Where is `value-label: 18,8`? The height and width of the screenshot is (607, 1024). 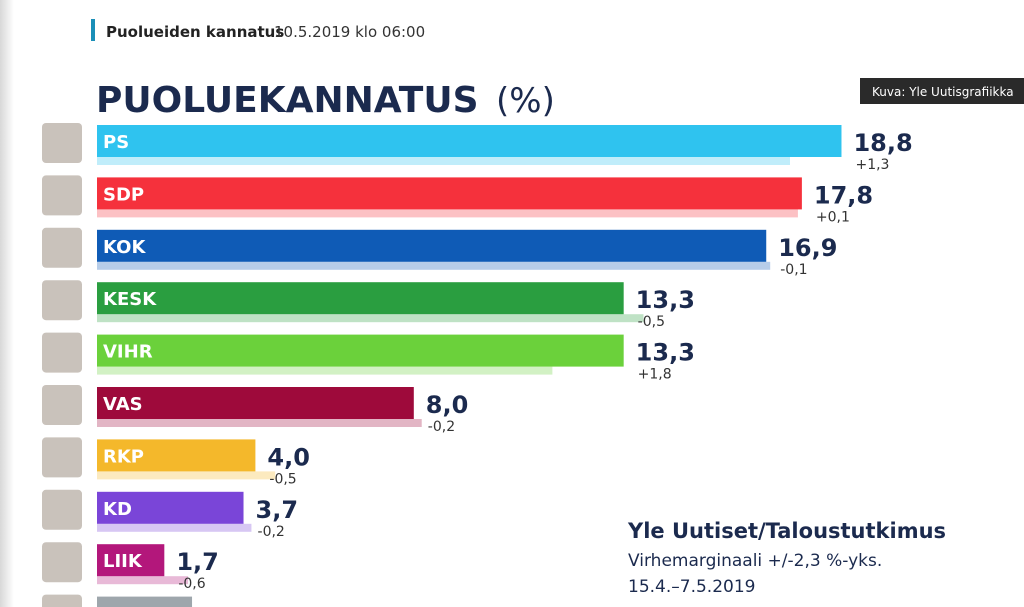 value-label: 18,8 is located at coordinates (882, 143).